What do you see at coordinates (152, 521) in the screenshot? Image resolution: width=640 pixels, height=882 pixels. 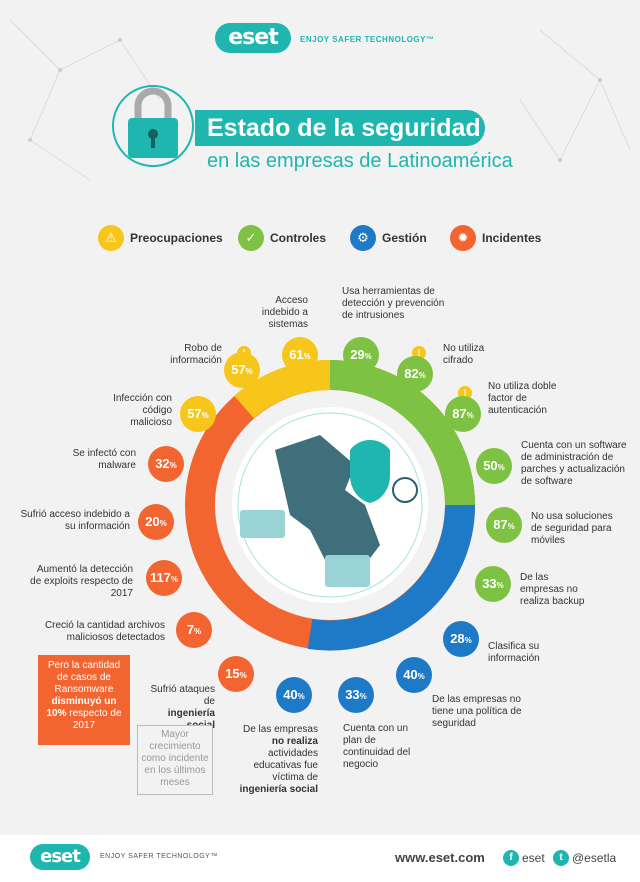 I see `stat-value: 20` at bounding box center [152, 521].